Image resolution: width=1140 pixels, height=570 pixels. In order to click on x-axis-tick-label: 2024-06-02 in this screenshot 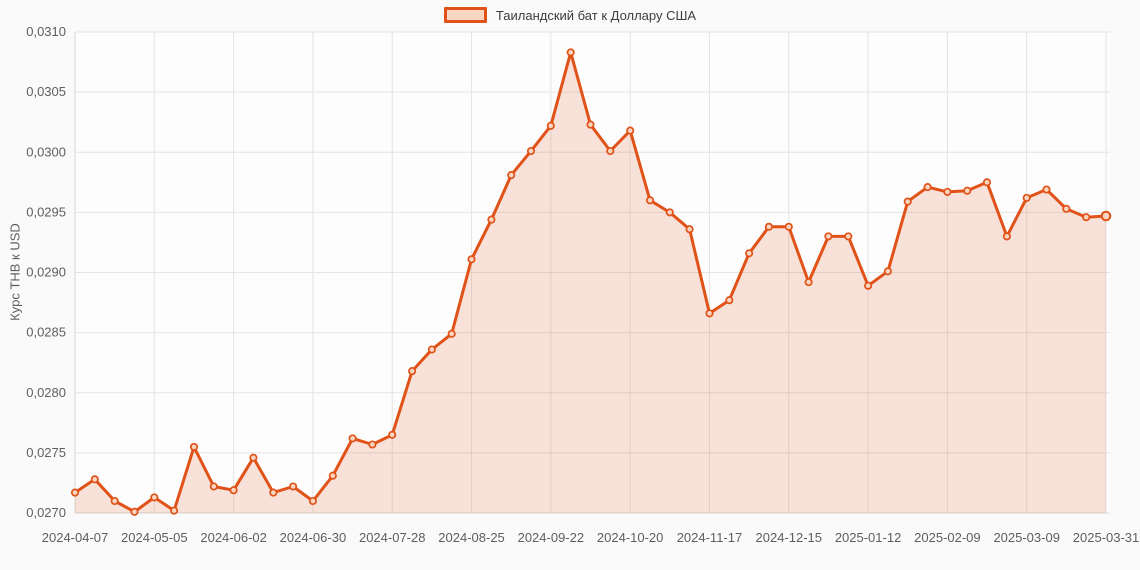, I will do `click(233, 537)`.